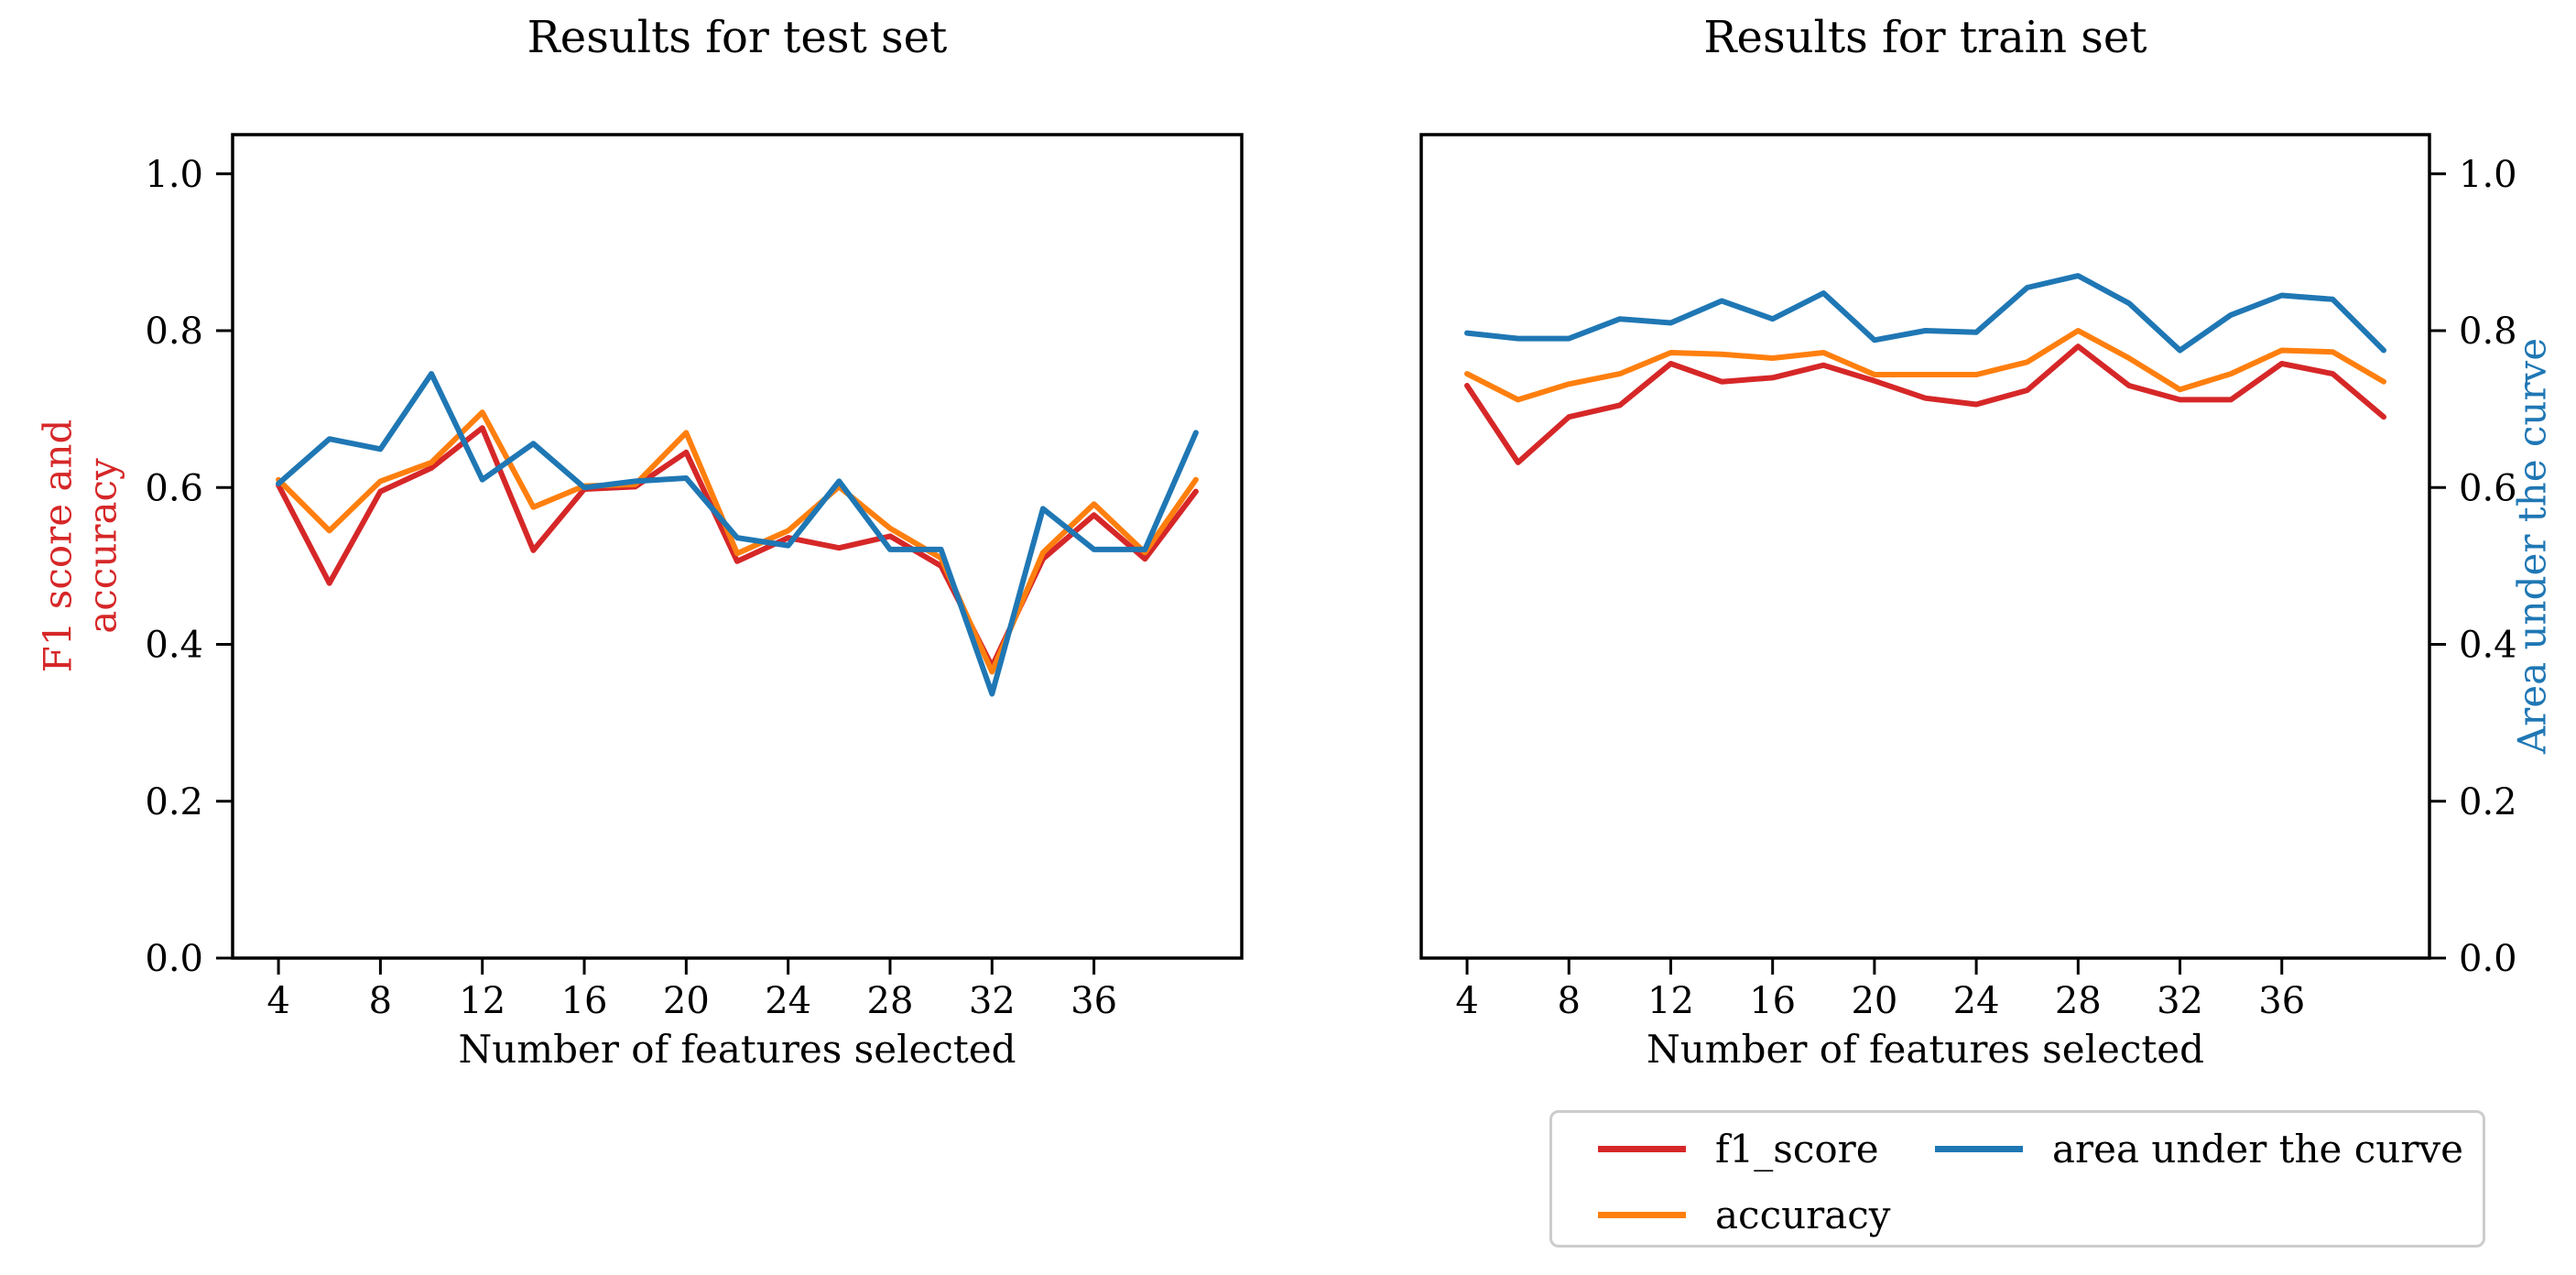  I want to click on legend-label-accuracy: accuracy, so click(1803, 1214).